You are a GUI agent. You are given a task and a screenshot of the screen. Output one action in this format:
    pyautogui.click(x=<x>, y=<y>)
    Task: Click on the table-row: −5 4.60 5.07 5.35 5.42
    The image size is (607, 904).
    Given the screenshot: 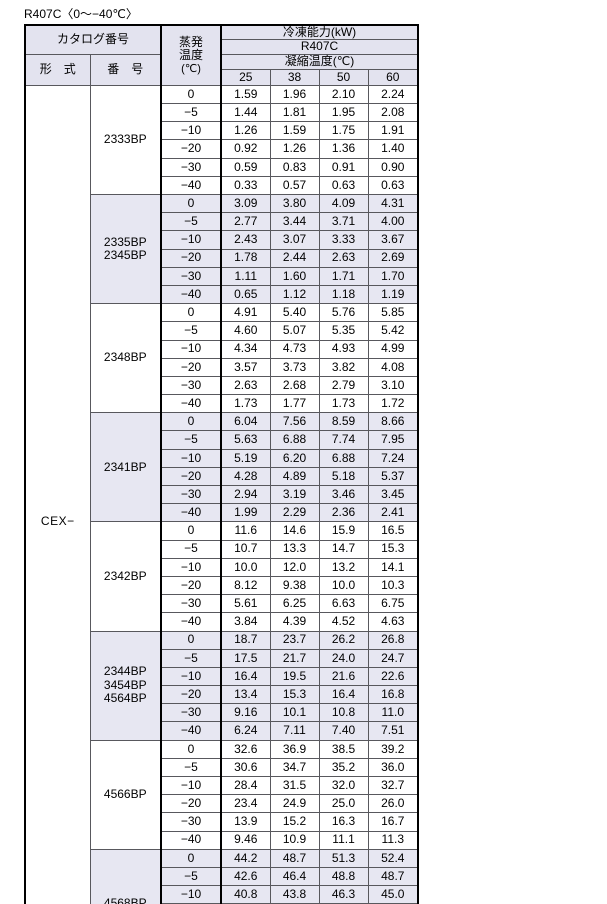 What is the action you would take?
    pyautogui.click(x=222, y=331)
    